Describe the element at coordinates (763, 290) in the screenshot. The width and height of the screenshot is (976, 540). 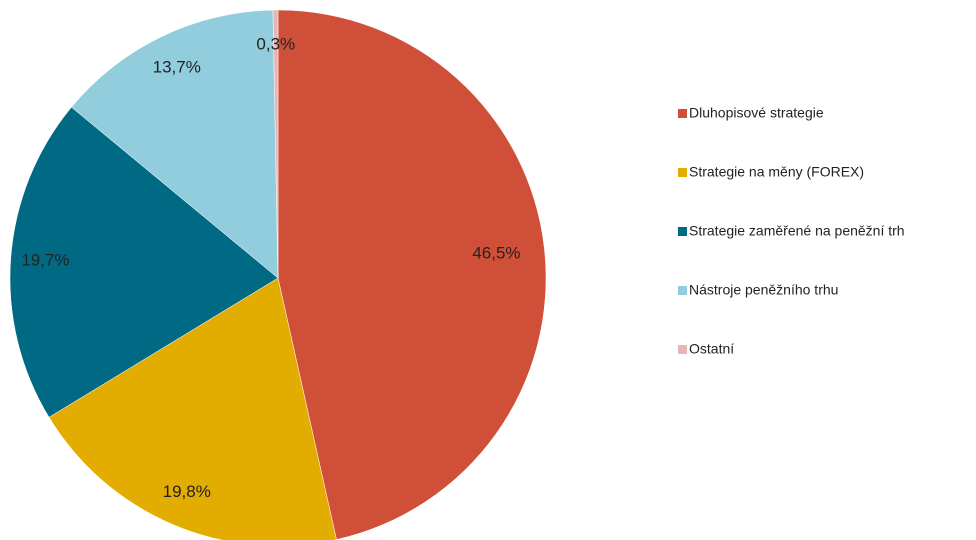
I see `legend-label: Nástroje peněžního trhu` at that location.